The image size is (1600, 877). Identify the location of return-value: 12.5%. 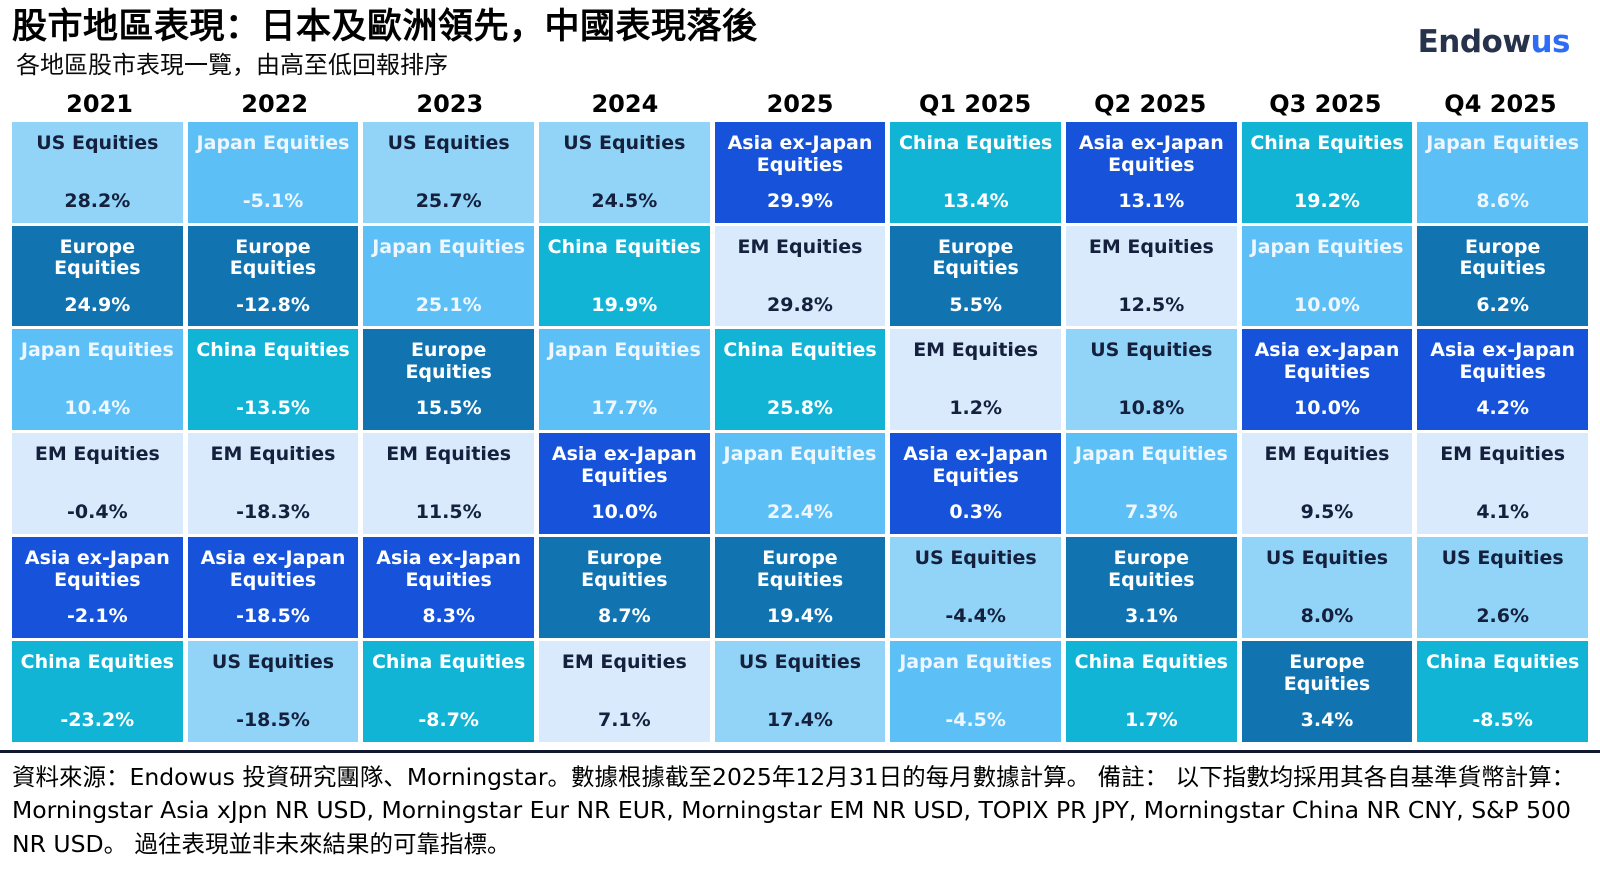
(1151, 304).